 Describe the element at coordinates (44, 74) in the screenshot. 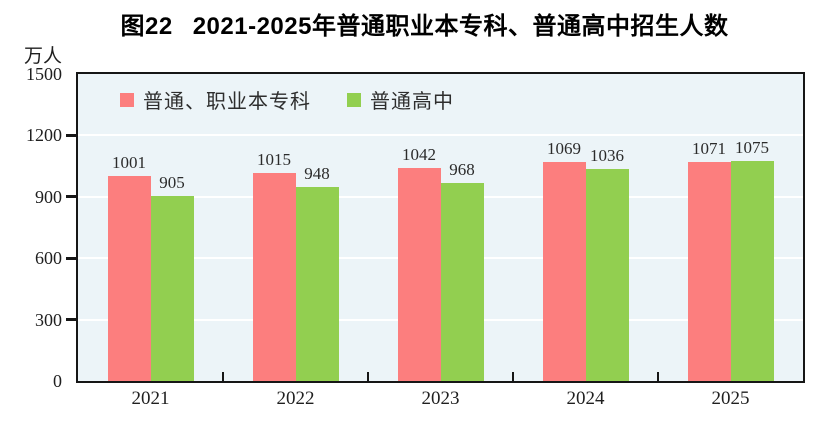

I see `y-axis-label: 1500` at that location.